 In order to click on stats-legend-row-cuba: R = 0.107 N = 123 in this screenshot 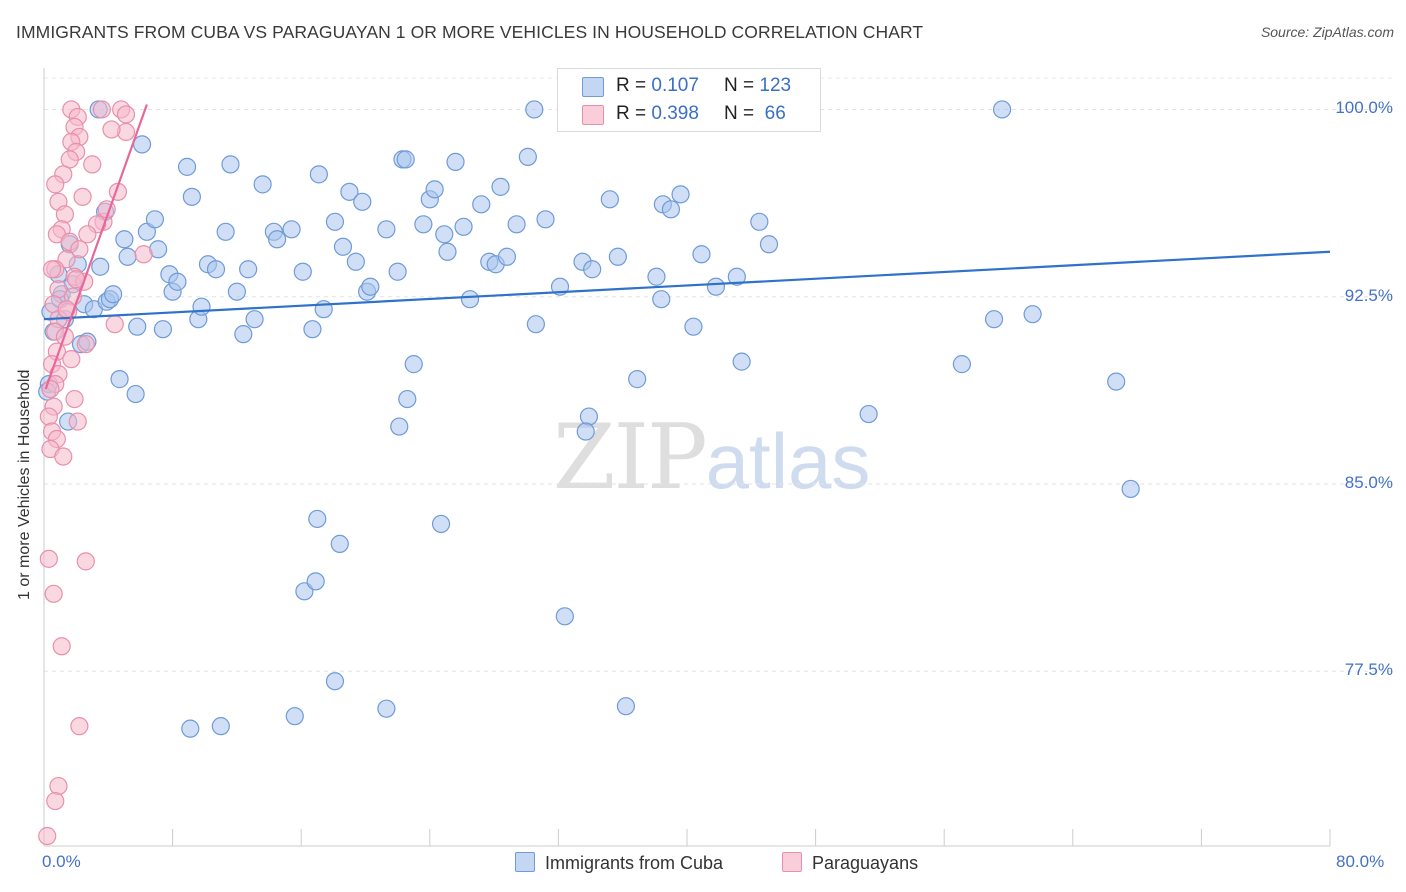, I will do `click(689, 87)`.